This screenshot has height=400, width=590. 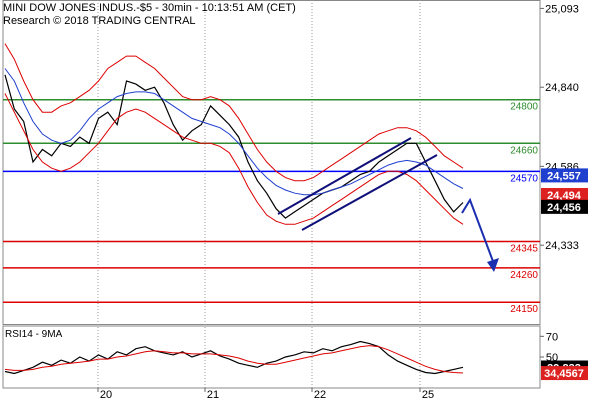 I want to click on rsi-title: RSI14 - 9MA, so click(x=34, y=334).